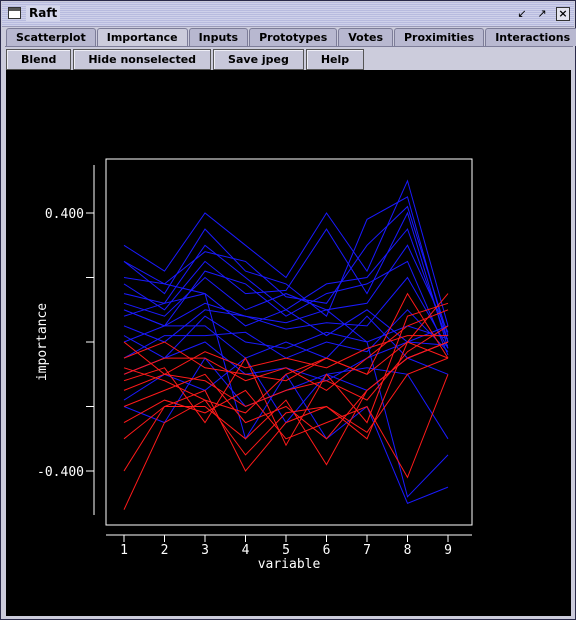 This screenshot has width=576, height=620. Describe the element at coordinates (14, 13) in the screenshot. I see `window-icon` at that location.